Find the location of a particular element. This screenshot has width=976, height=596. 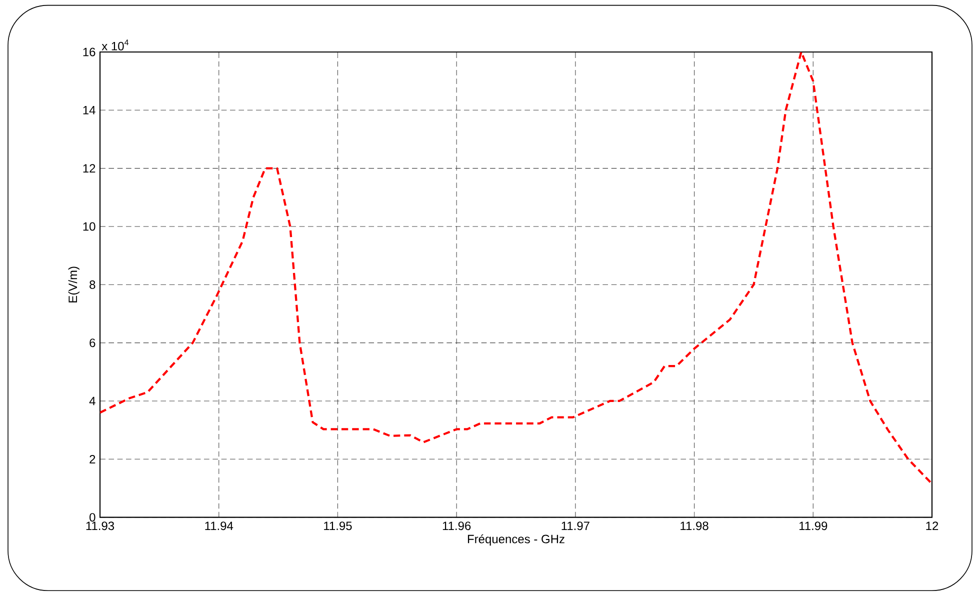

text: x 10$^{4}$ is located at coordinates (115, 45).